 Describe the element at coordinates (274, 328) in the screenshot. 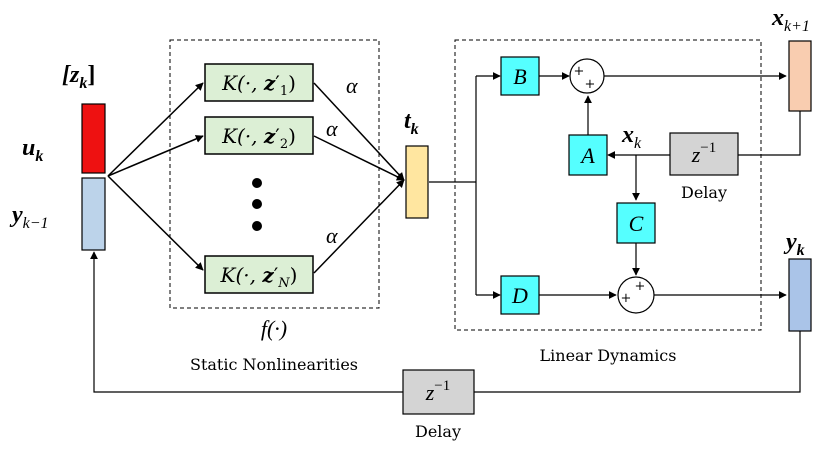

I see `nonlinear-function-label: f(·)` at that location.